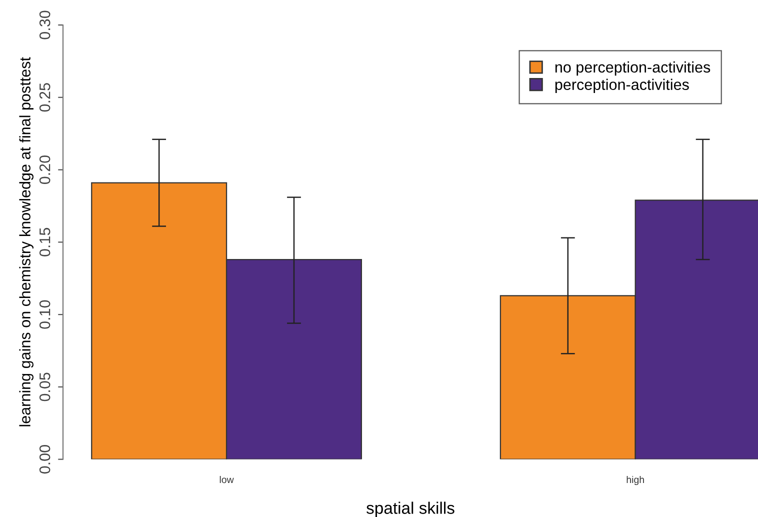 This screenshot has width=758, height=517. What do you see at coordinates (44, 242) in the screenshot?
I see `y-tick-label: 0.15` at bounding box center [44, 242].